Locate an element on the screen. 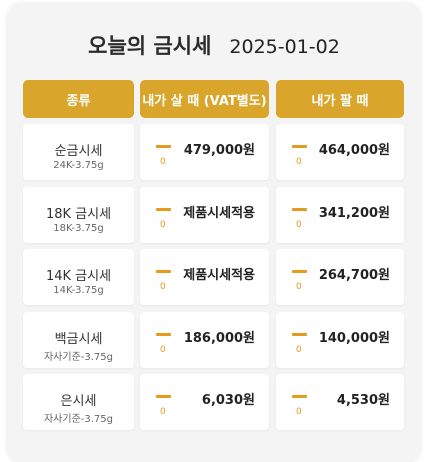 The width and height of the screenshot is (428, 462). metal-name: 백금시세 is located at coordinates (78, 339).